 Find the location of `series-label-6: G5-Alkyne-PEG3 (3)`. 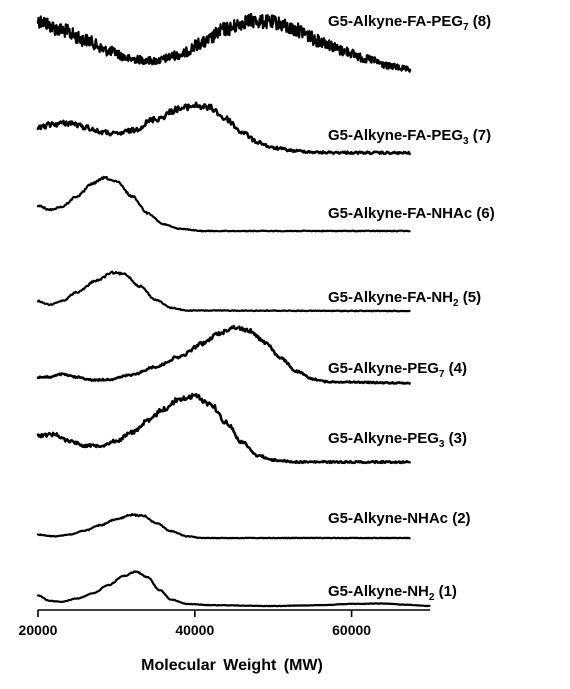

series-label-6: G5-Alkyne-PEG3 (3) is located at coordinates (397, 440).